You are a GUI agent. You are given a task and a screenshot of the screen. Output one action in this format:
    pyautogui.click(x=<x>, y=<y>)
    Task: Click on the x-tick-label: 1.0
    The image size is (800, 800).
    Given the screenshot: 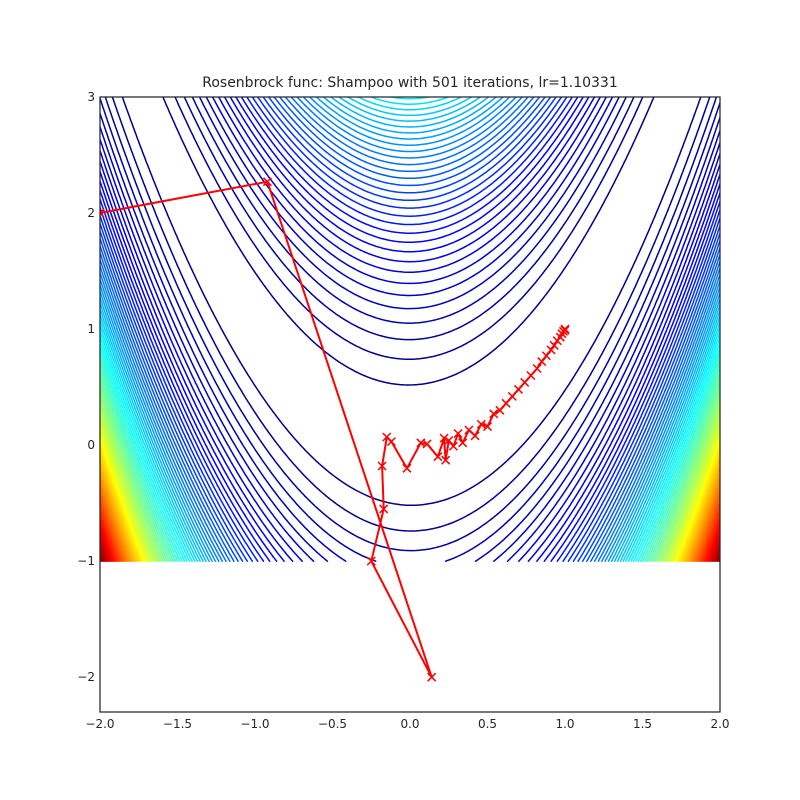 What is the action you would take?
    pyautogui.click(x=564, y=724)
    